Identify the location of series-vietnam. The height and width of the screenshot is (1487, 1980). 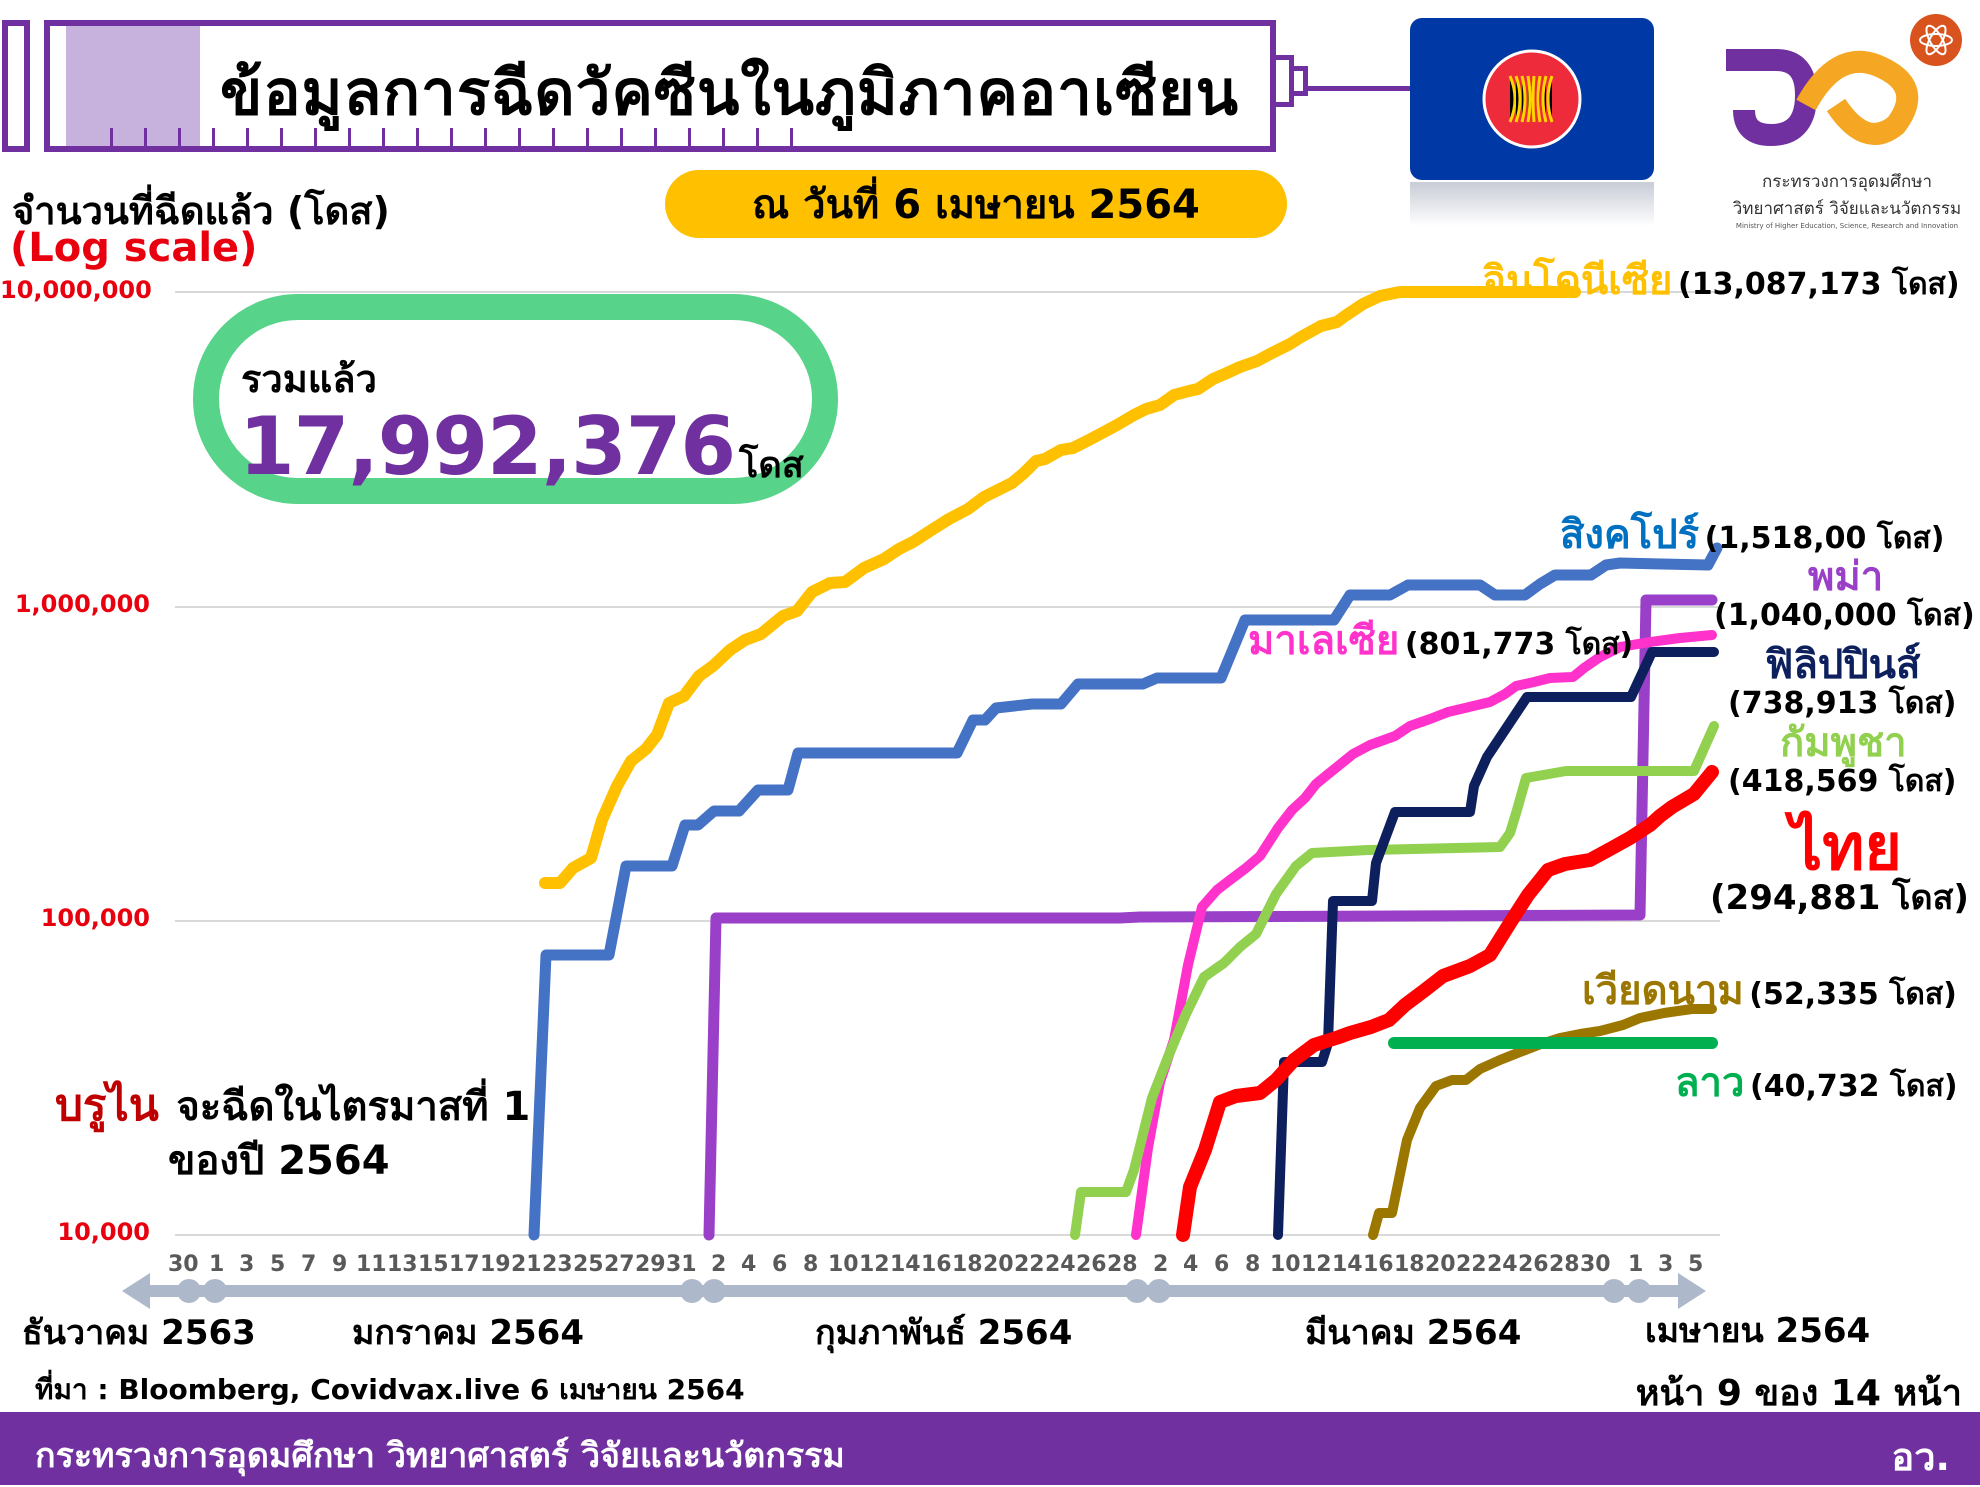
(1542, 1122).